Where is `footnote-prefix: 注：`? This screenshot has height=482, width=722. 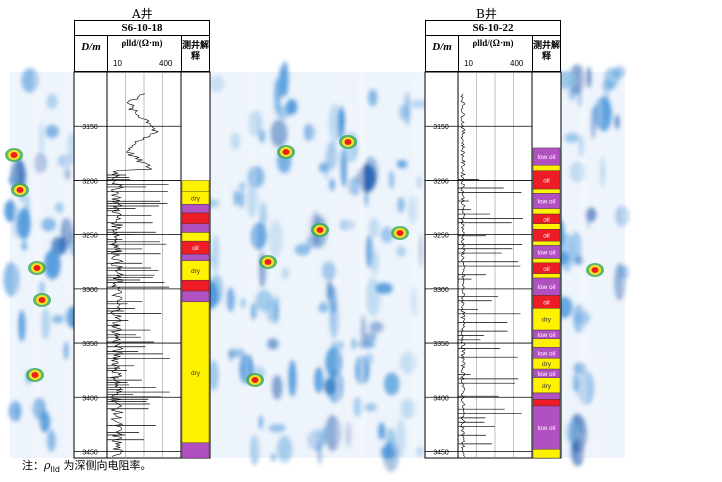 footnote-prefix: 注： is located at coordinates (33, 465).